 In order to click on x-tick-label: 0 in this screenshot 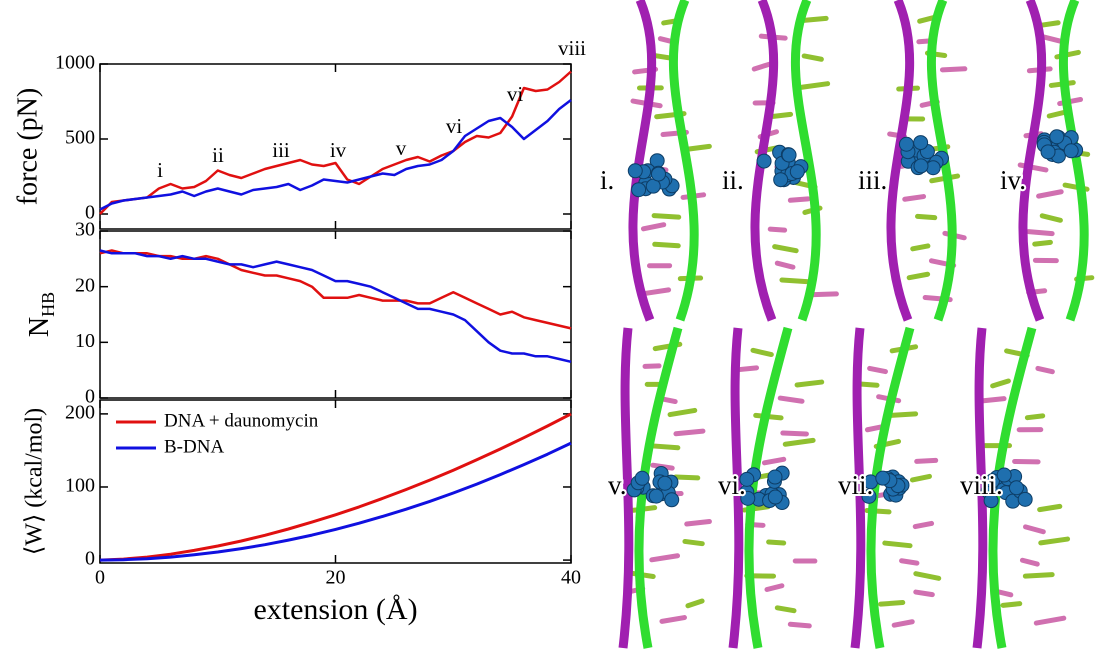, I will do `click(100, 578)`.